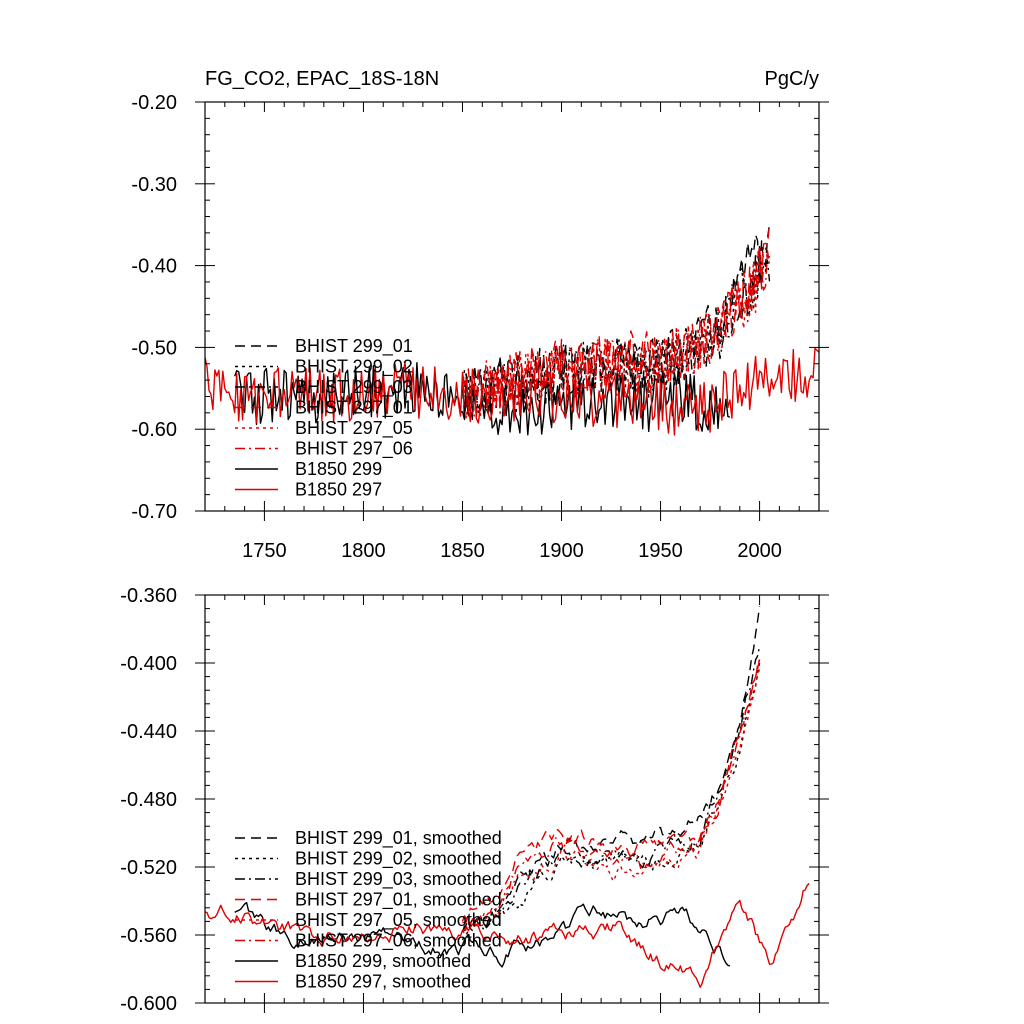  Describe the element at coordinates (398, 920) in the screenshot. I see `legend-label: BHIST 297_05, smoothed` at that location.